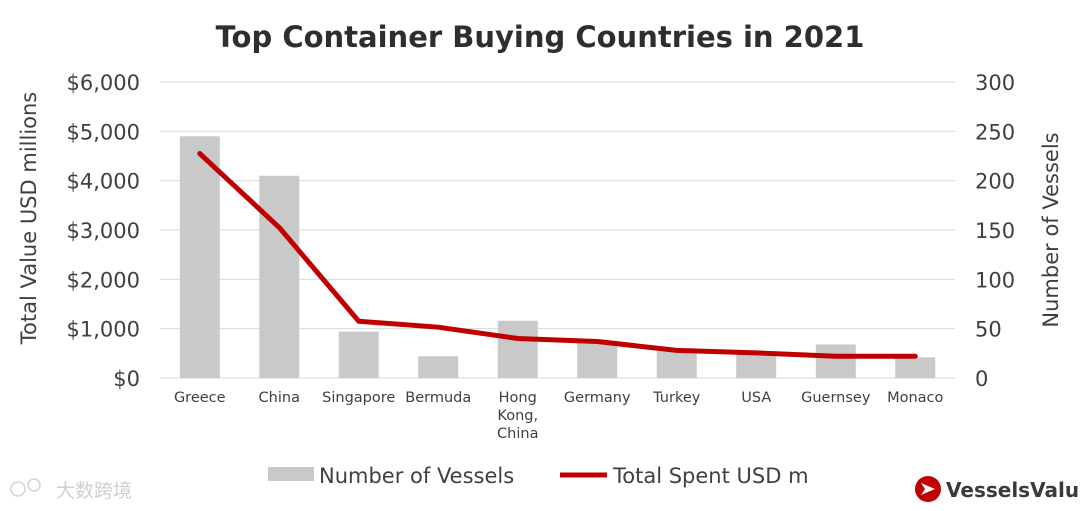 The width and height of the screenshot is (1080, 511). I want to click on right-y-axis: 0 50 100 150 200 250 300, so click(995, 231).